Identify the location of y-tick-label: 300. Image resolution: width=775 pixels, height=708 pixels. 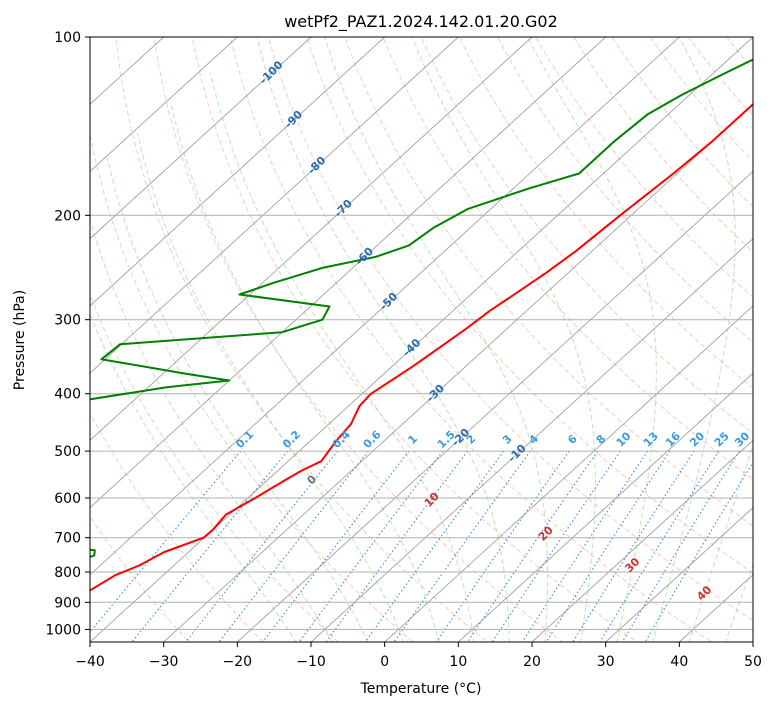
(67, 321).